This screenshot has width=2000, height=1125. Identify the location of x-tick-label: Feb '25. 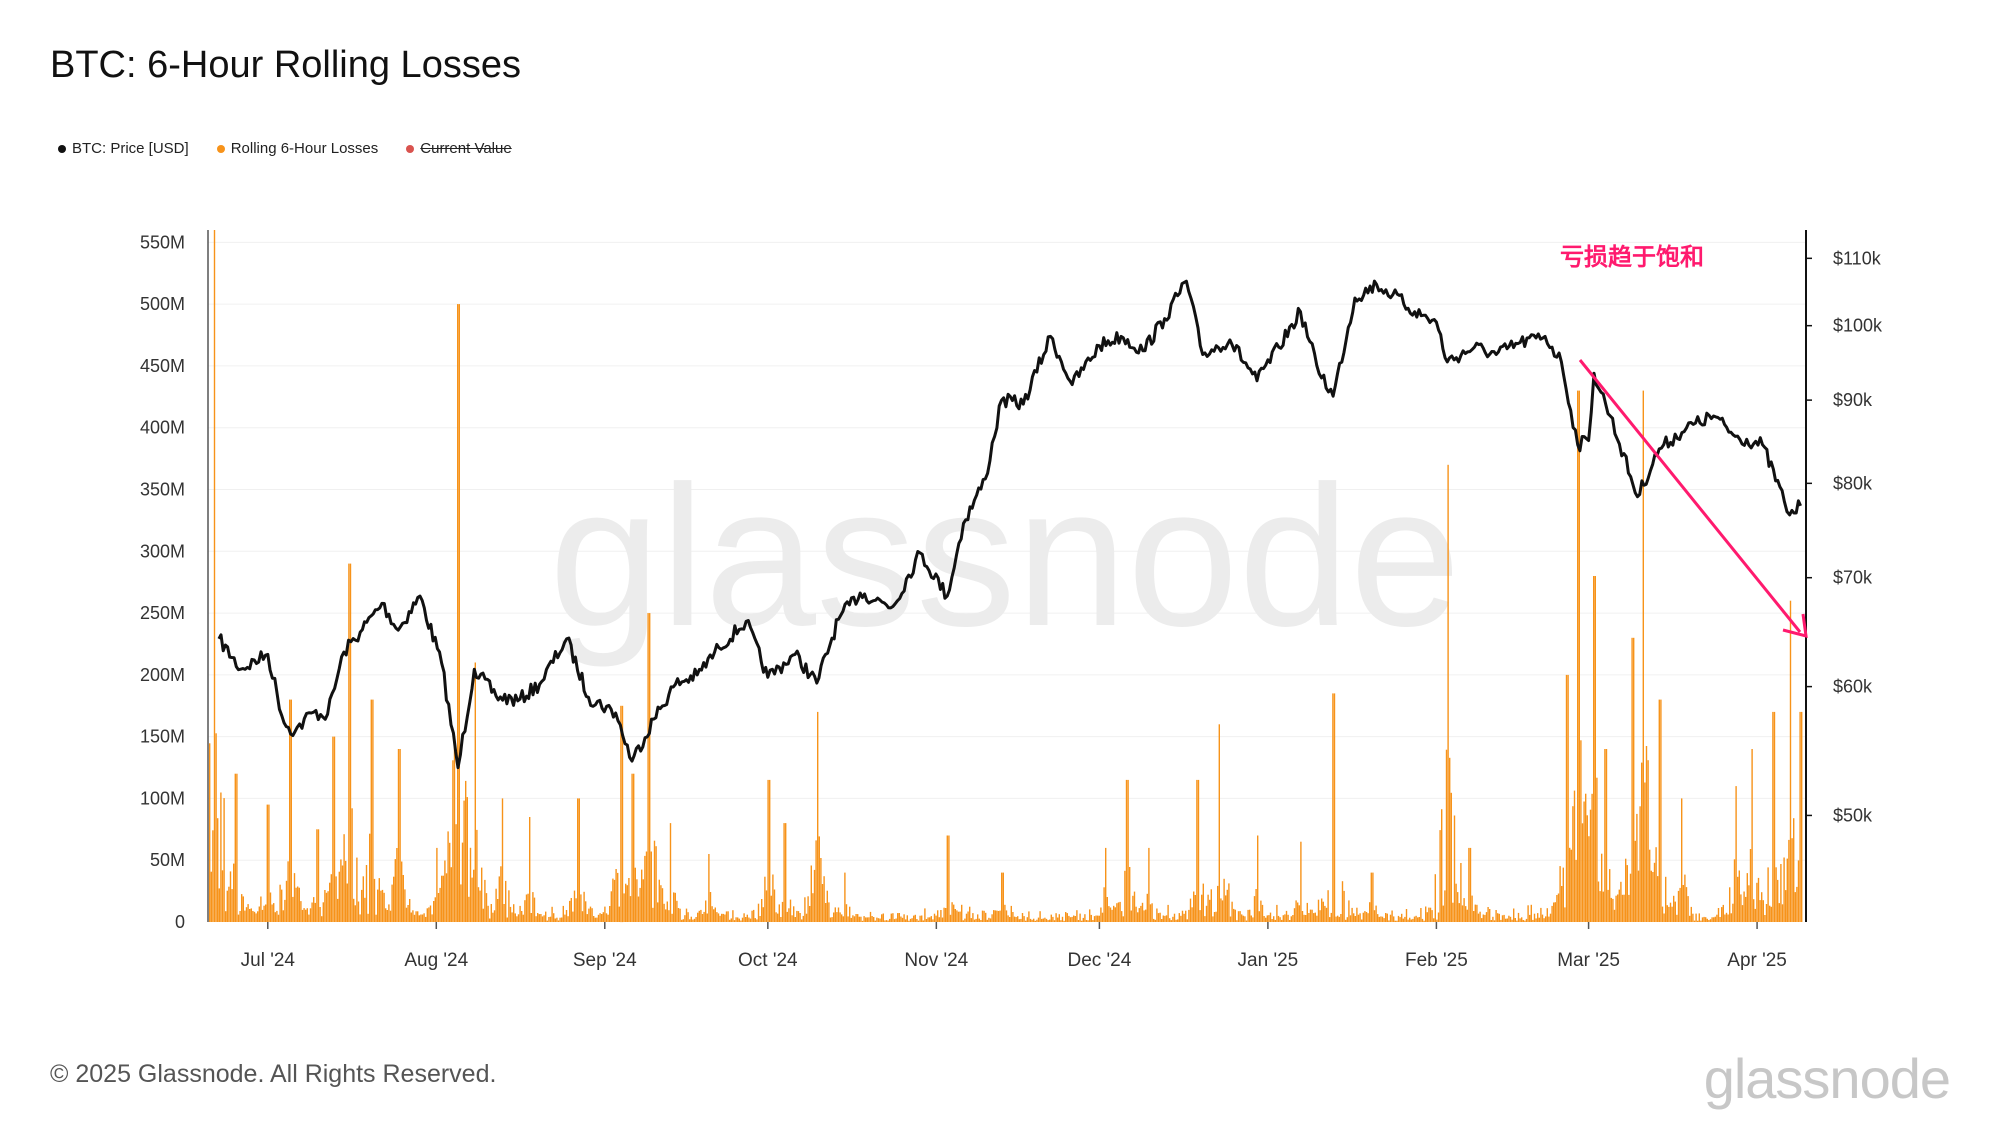
(1436, 960).